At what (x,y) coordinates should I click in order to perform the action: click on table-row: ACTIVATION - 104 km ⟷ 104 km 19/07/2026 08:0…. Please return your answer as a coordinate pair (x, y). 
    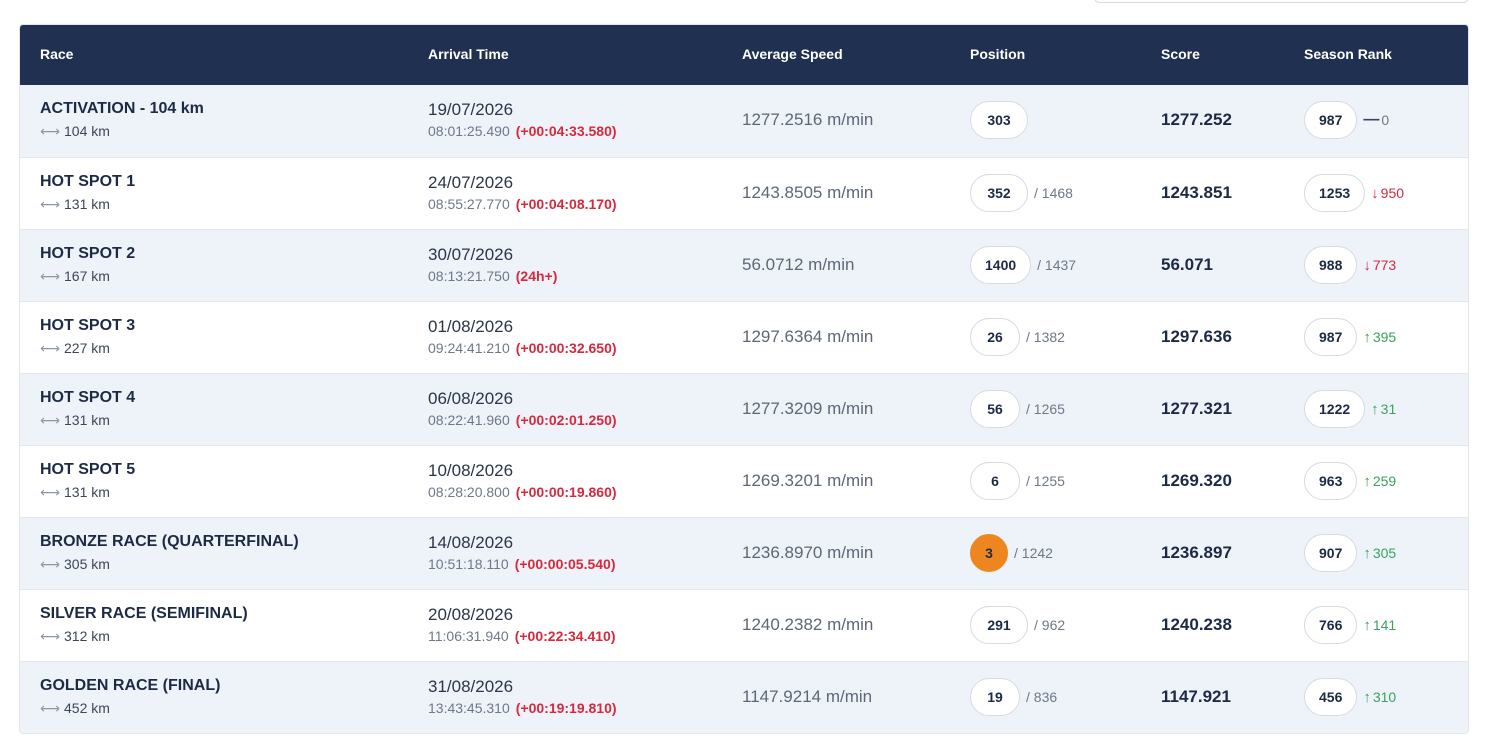
    Looking at the image, I should click on (744, 121).